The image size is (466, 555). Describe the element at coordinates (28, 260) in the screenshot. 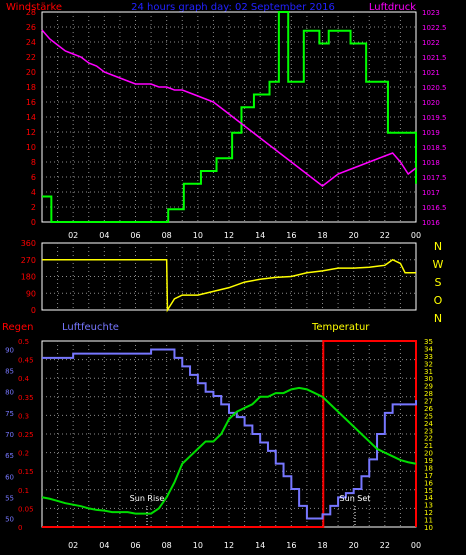

I see `tick-label: 270` at that location.